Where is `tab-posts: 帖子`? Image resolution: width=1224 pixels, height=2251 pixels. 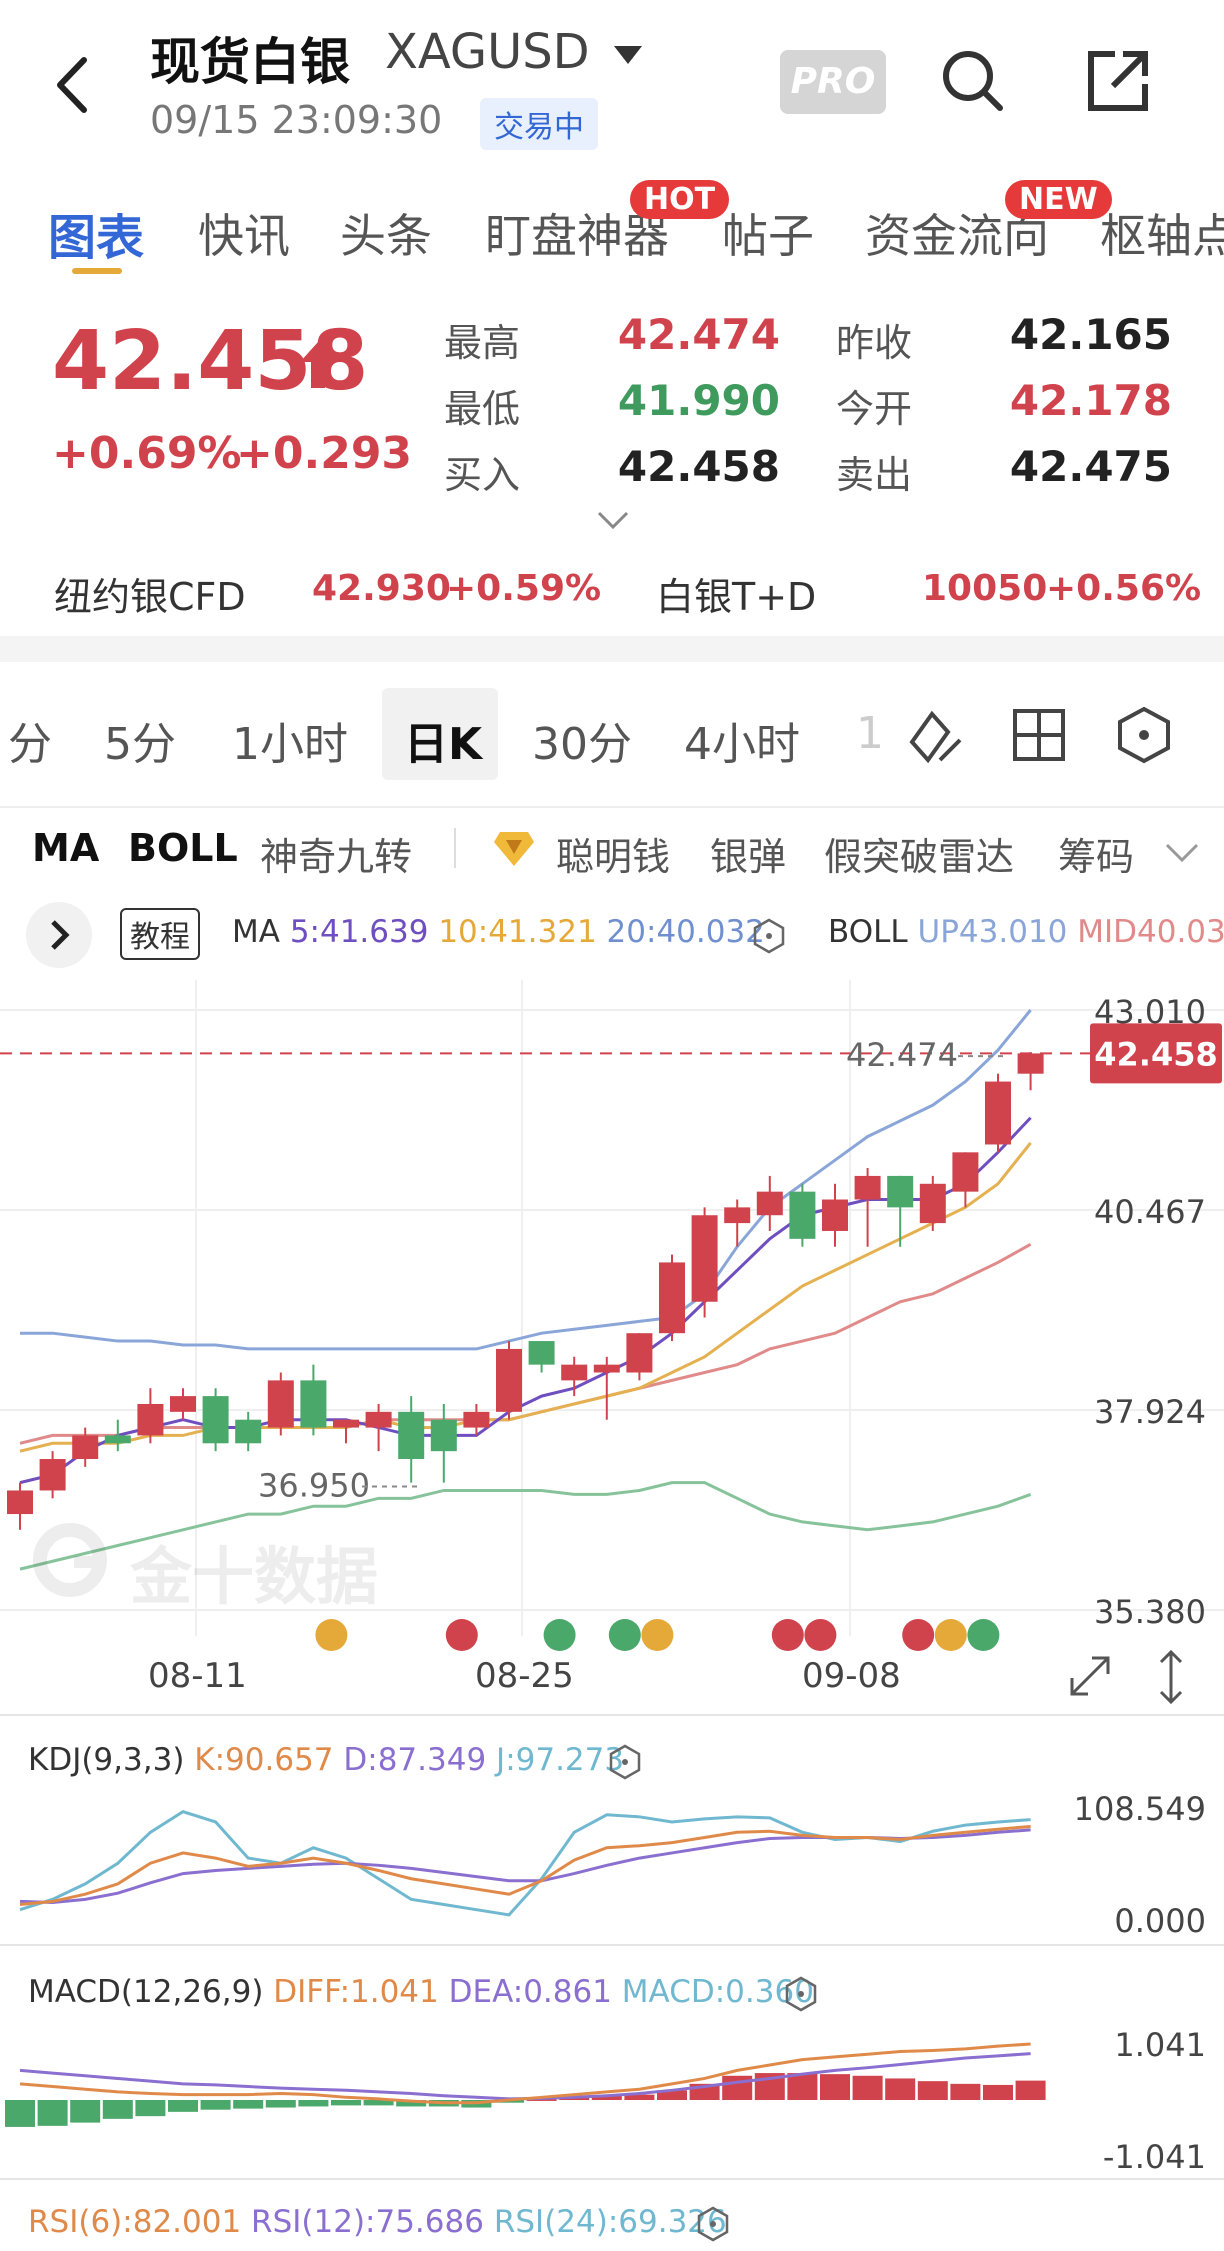 tab-posts: 帖子 is located at coordinates (768, 236).